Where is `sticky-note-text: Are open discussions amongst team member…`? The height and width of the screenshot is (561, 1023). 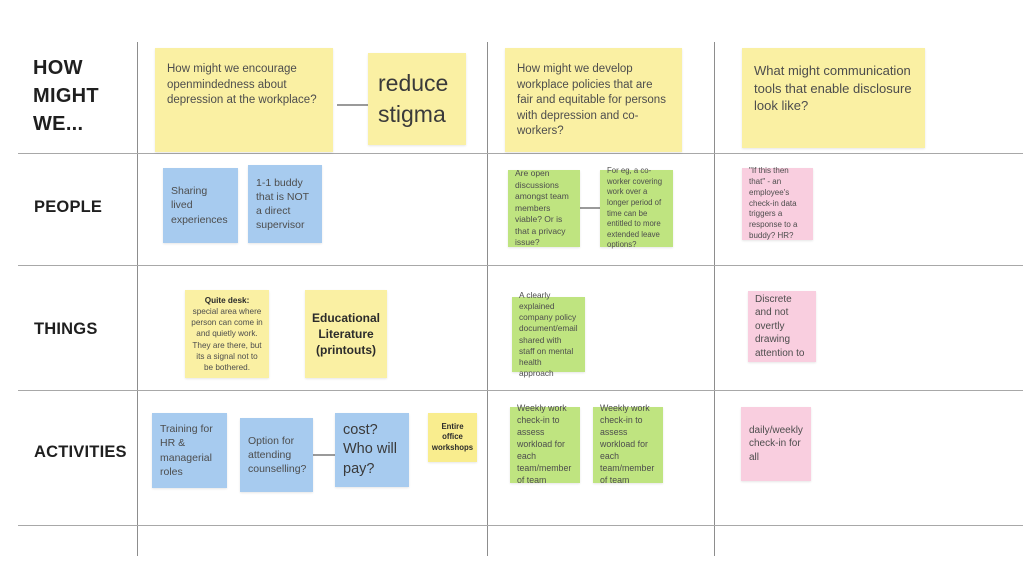 sticky-note-text: Are open discussions amongst team member… is located at coordinates (542, 208).